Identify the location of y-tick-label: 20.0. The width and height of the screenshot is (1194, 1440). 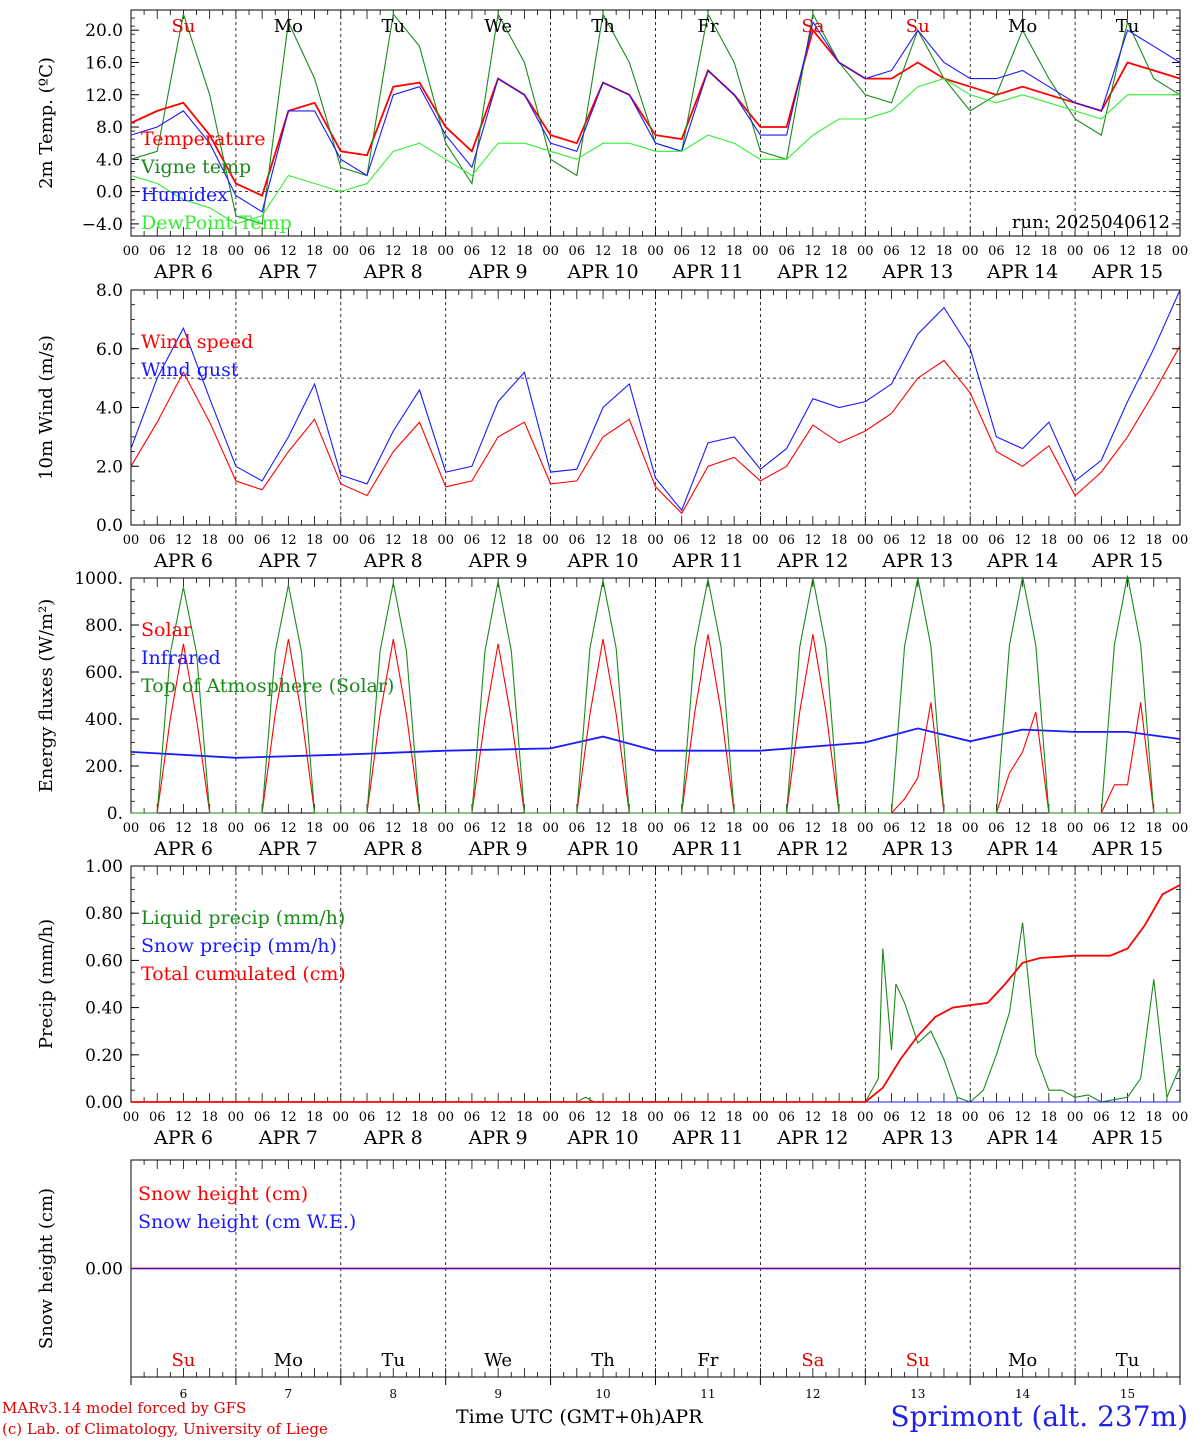
(104, 31).